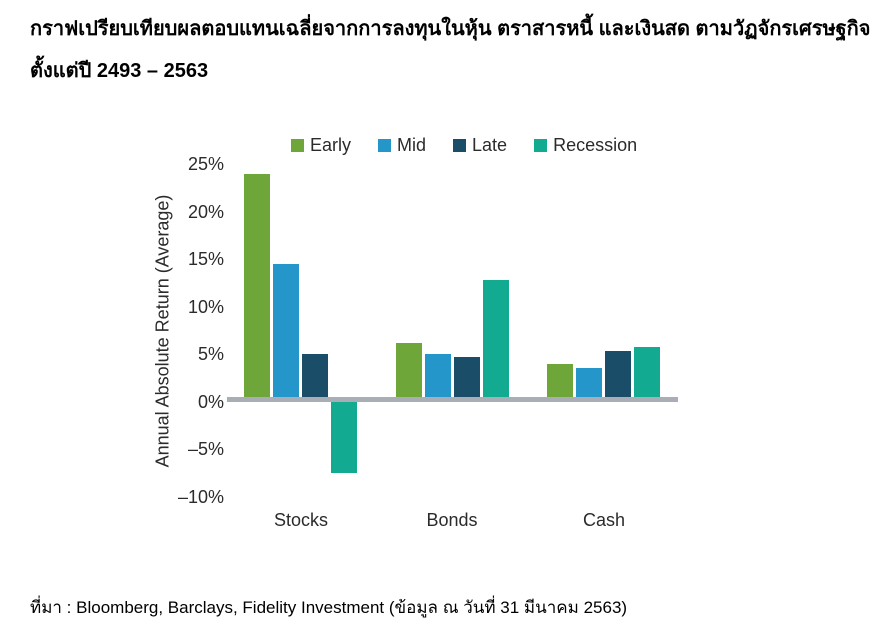 The width and height of the screenshot is (889, 641). What do you see at coordinates (205, 259) in the screenshot?
I see `y-axis-tick-label: 15%` at bounding box center [205, 259].